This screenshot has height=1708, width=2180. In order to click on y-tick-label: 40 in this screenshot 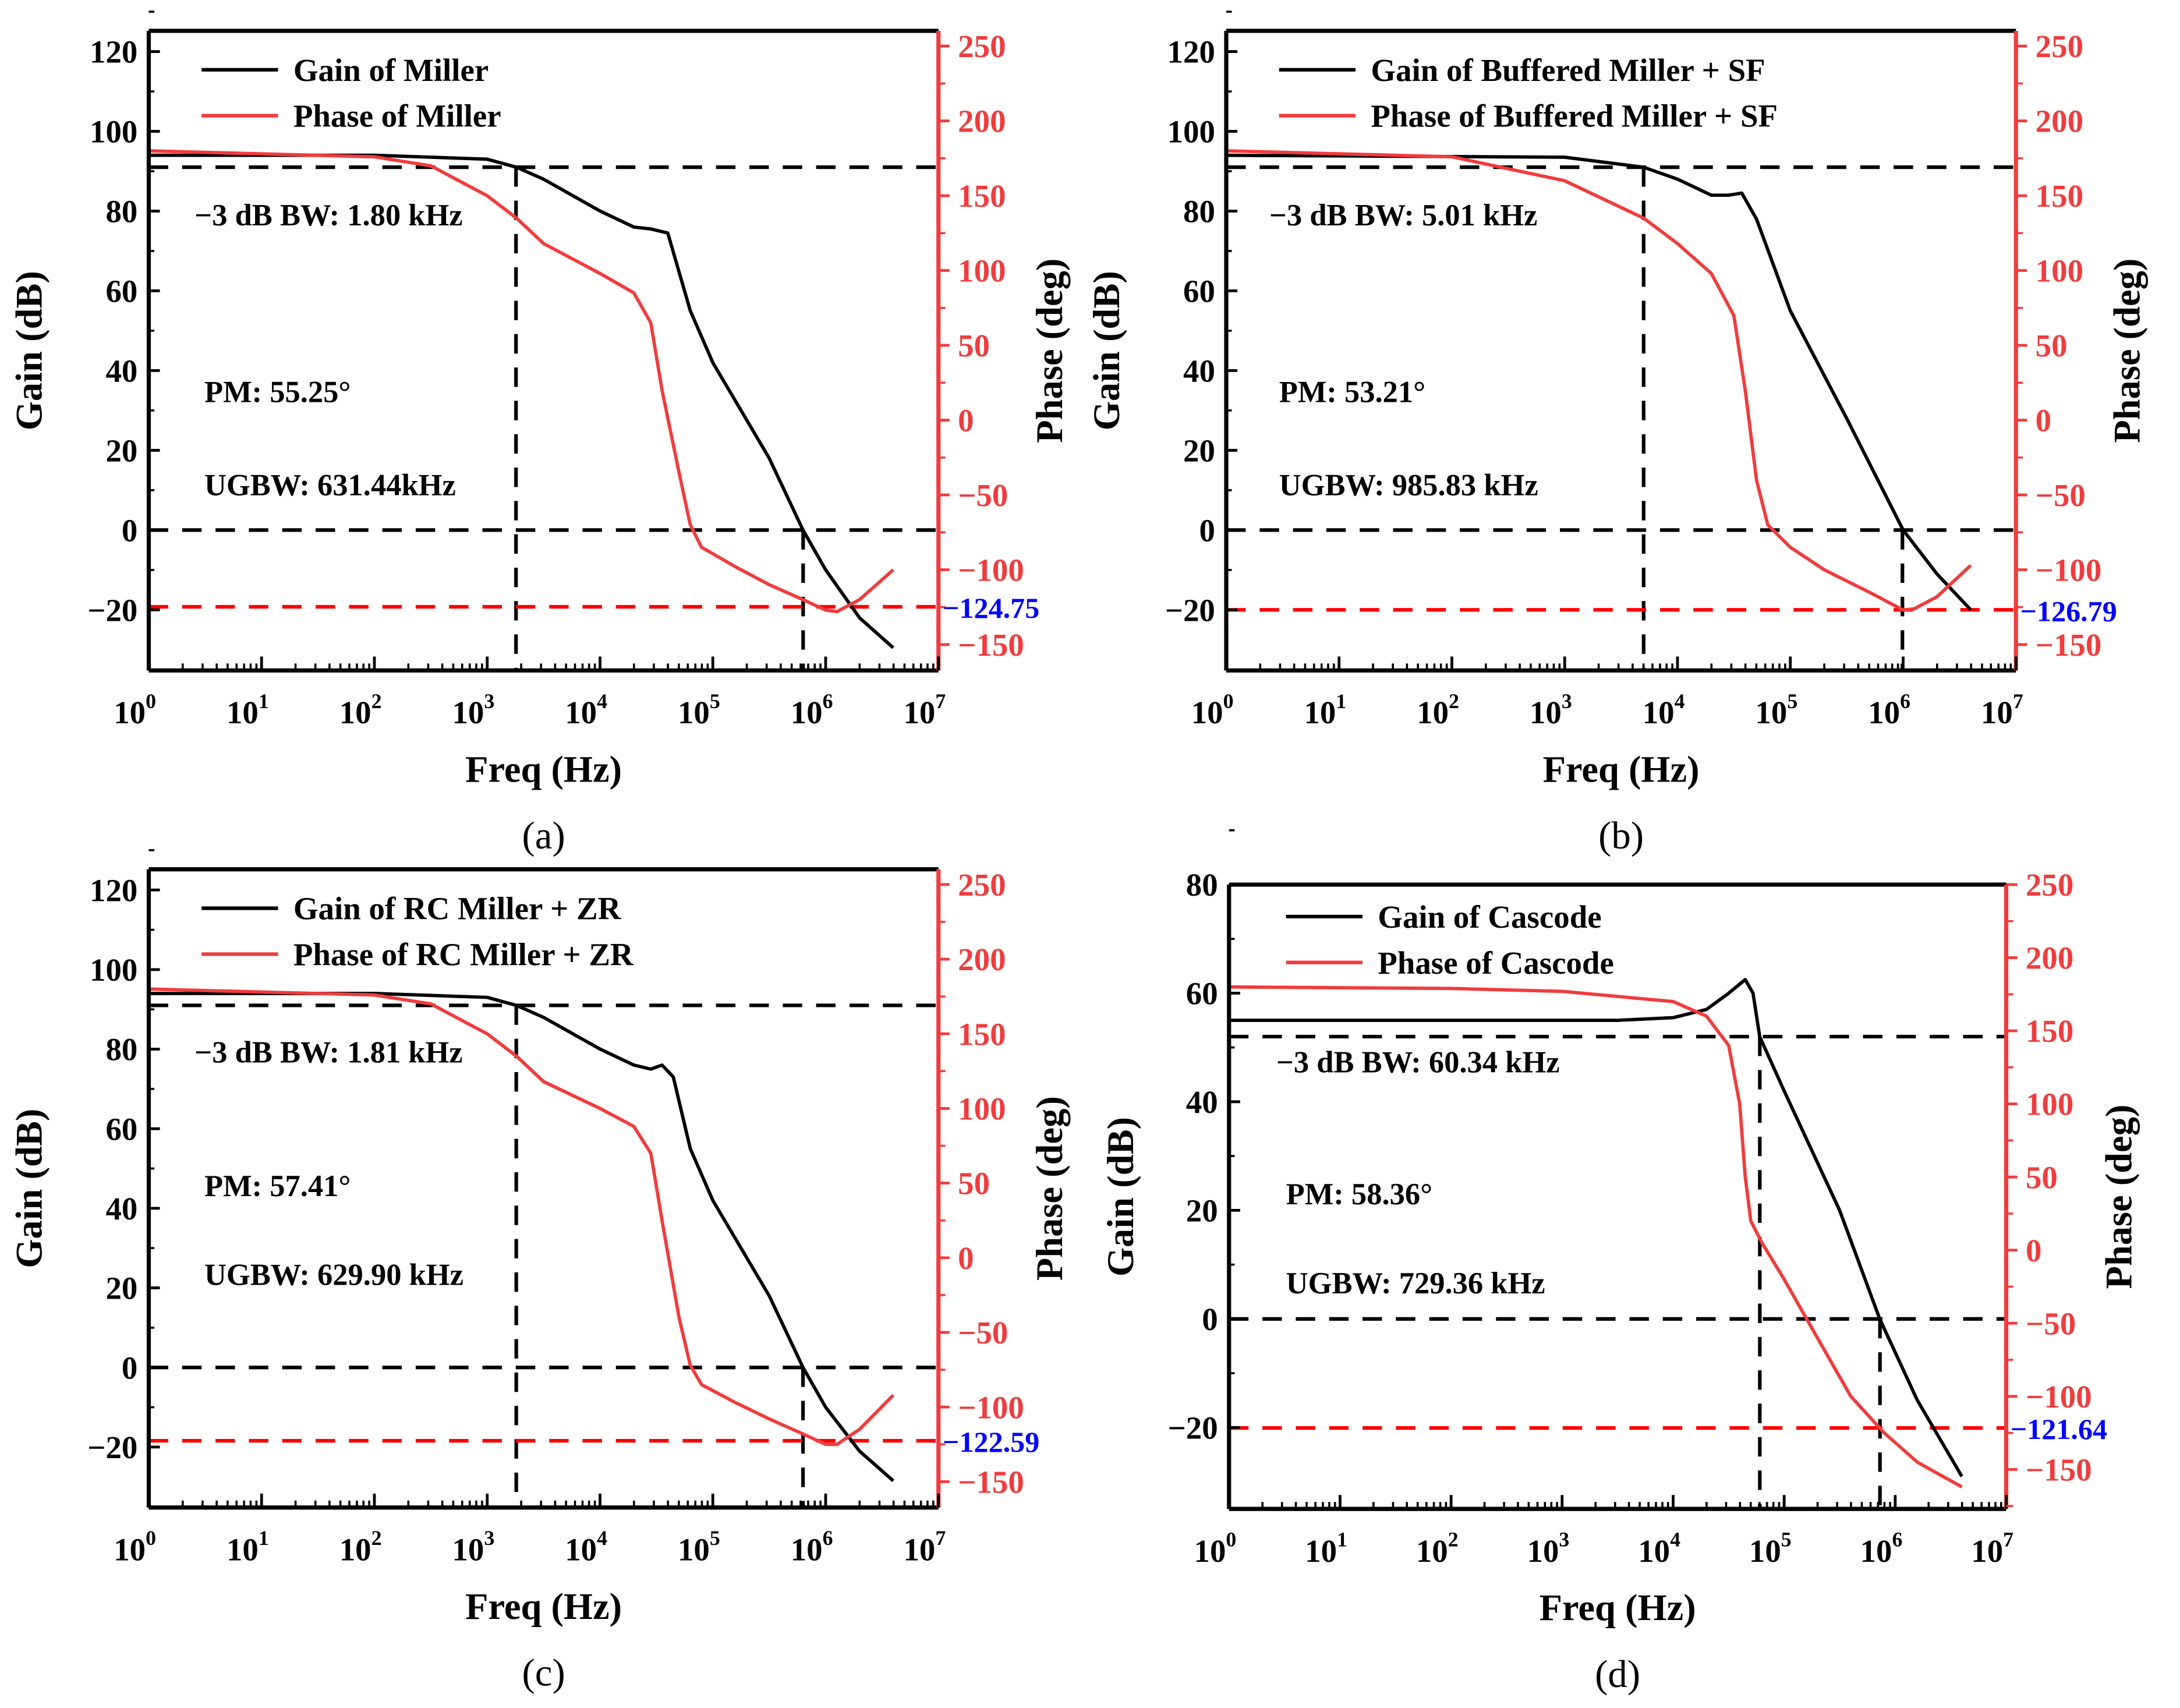, I will do `click(1202, 1102)`.